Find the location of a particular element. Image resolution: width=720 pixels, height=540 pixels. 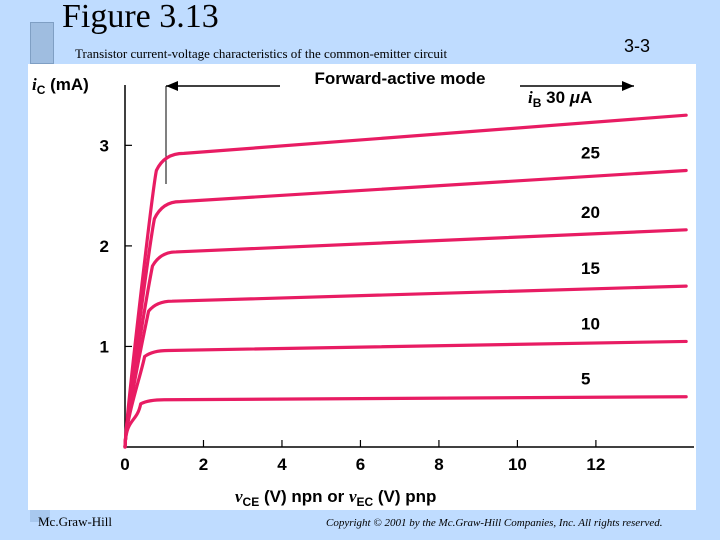

x-tick-label: 4 is located at coordinates (282, 464).